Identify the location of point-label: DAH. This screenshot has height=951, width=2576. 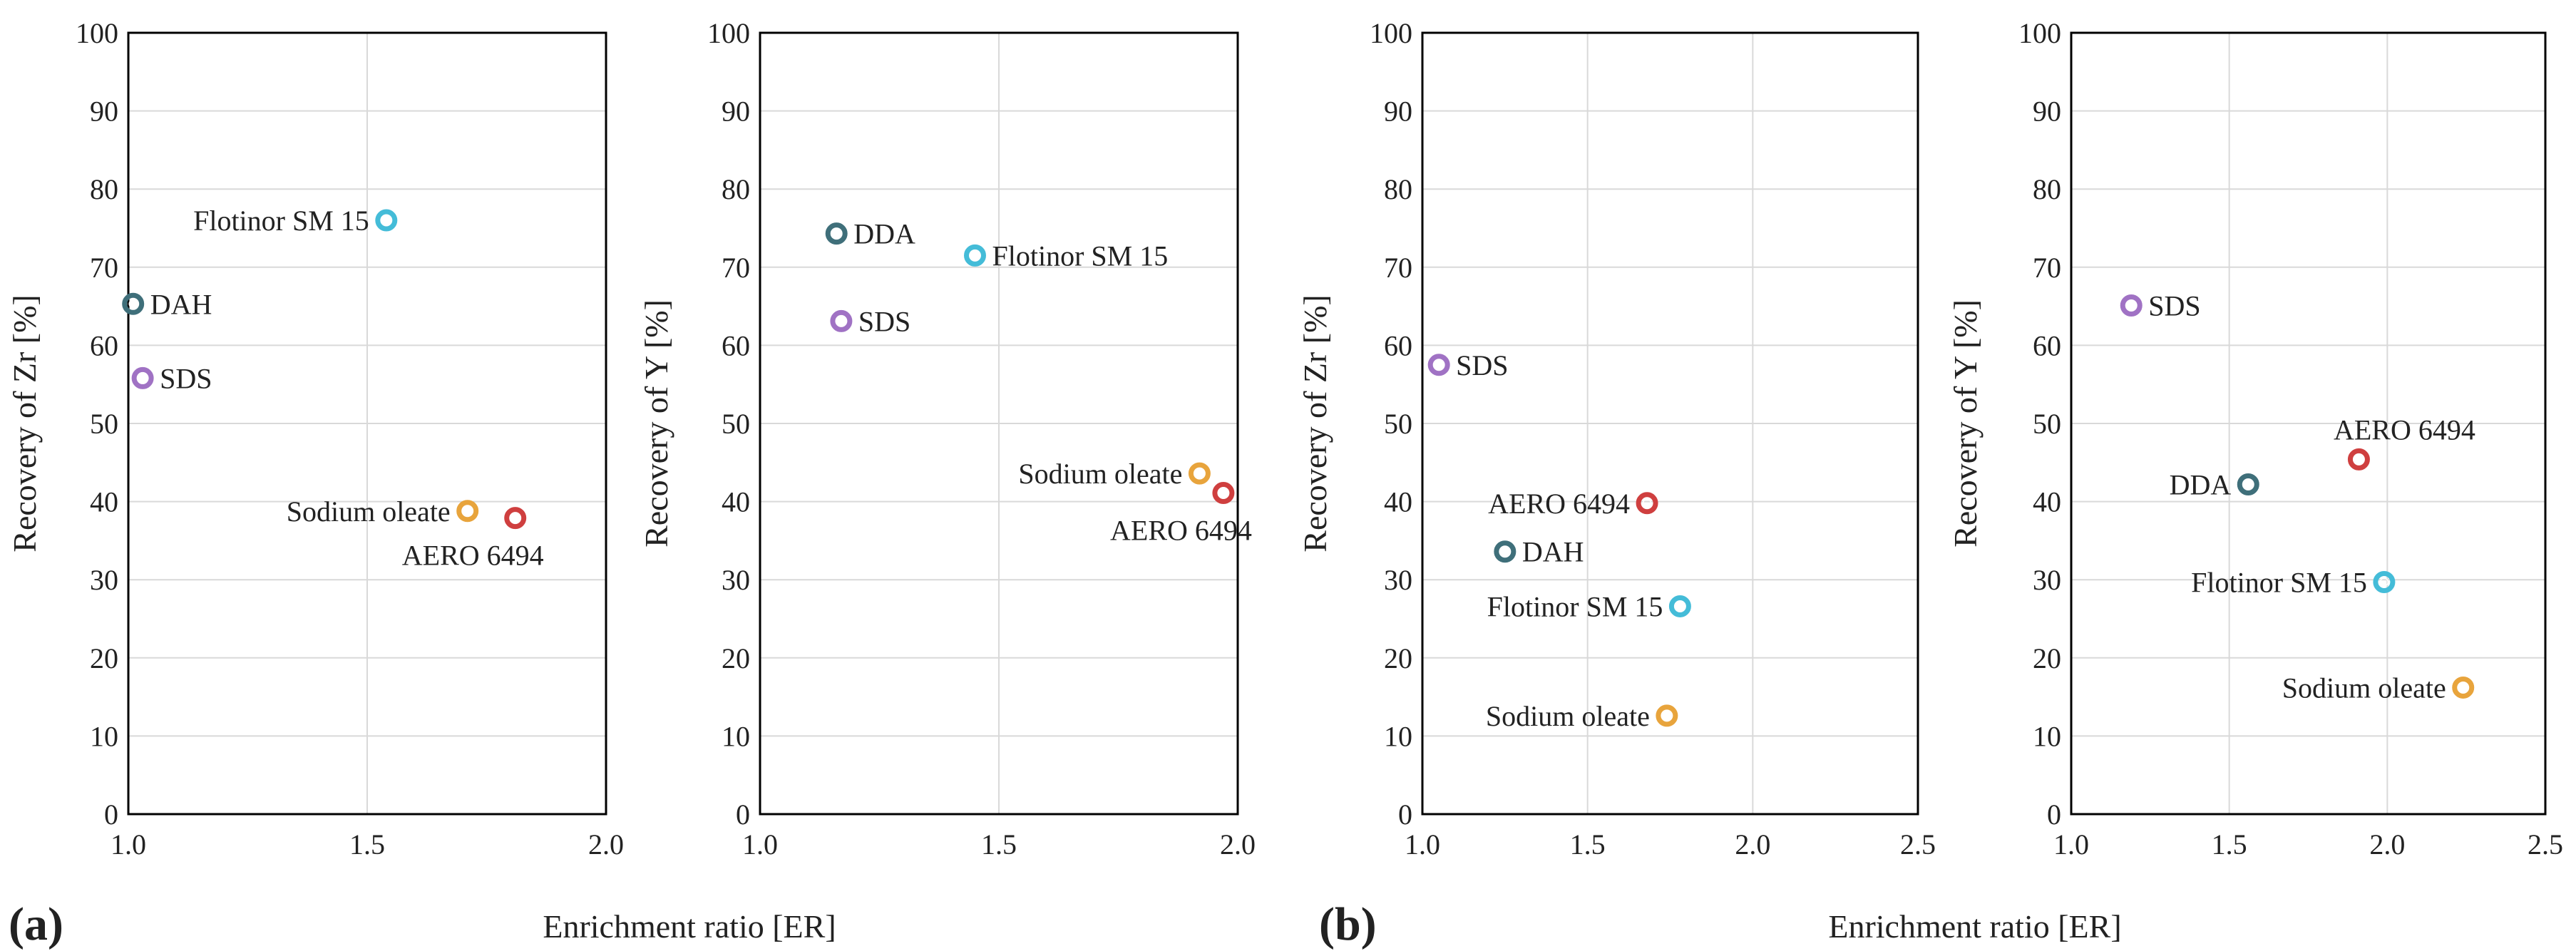
(1553, 552).